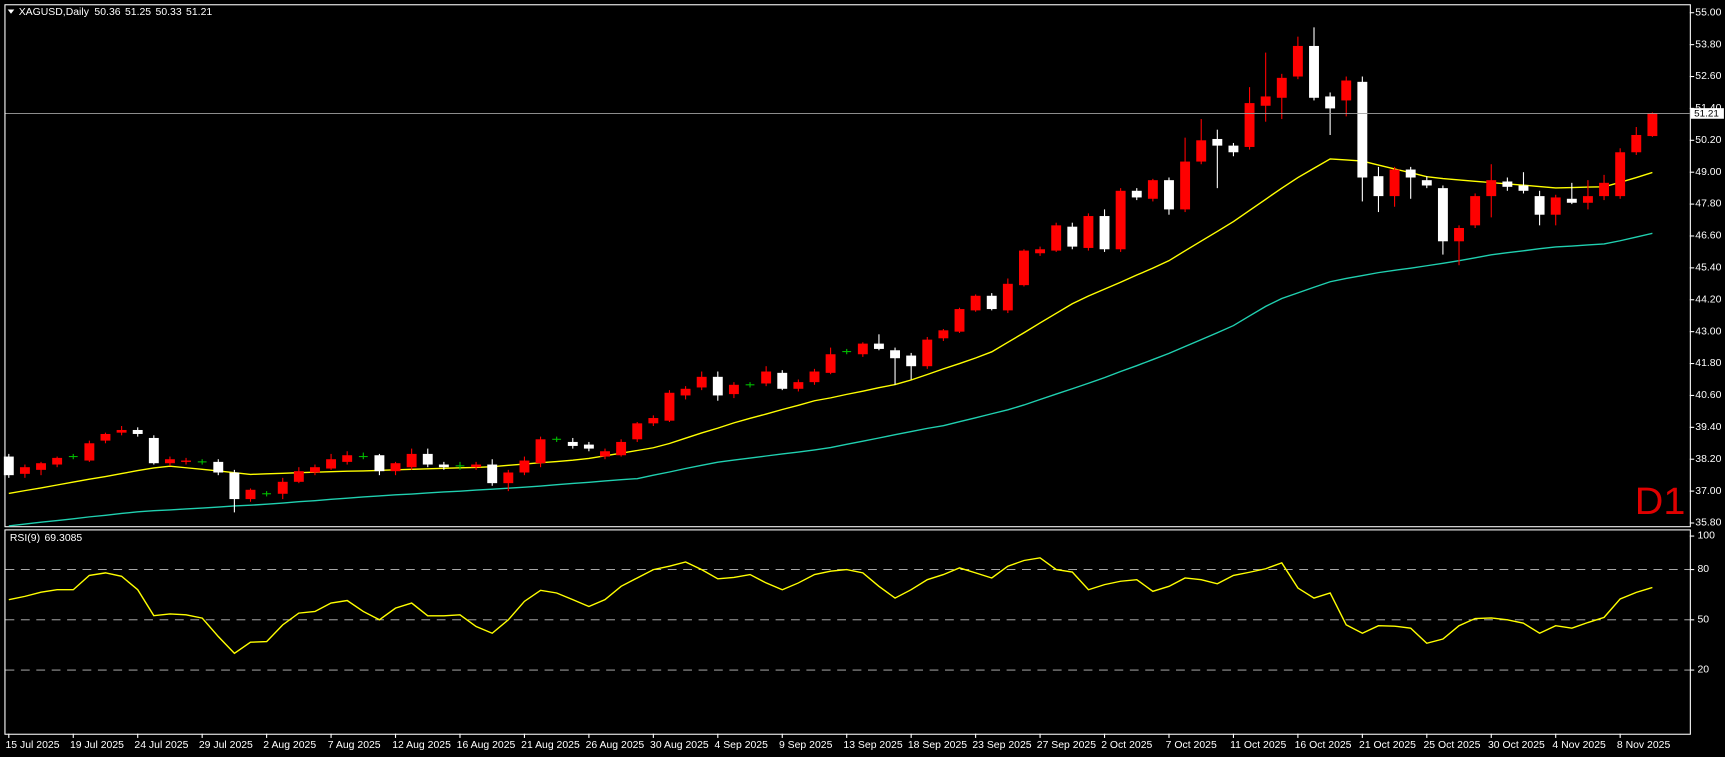 Image resolution: width=1725 pixels, height=757 pixels. Describe the element at coordinates (1644, 745) in the screenshot. I see `x-tick-label: 8 Nov 2025` at that location.